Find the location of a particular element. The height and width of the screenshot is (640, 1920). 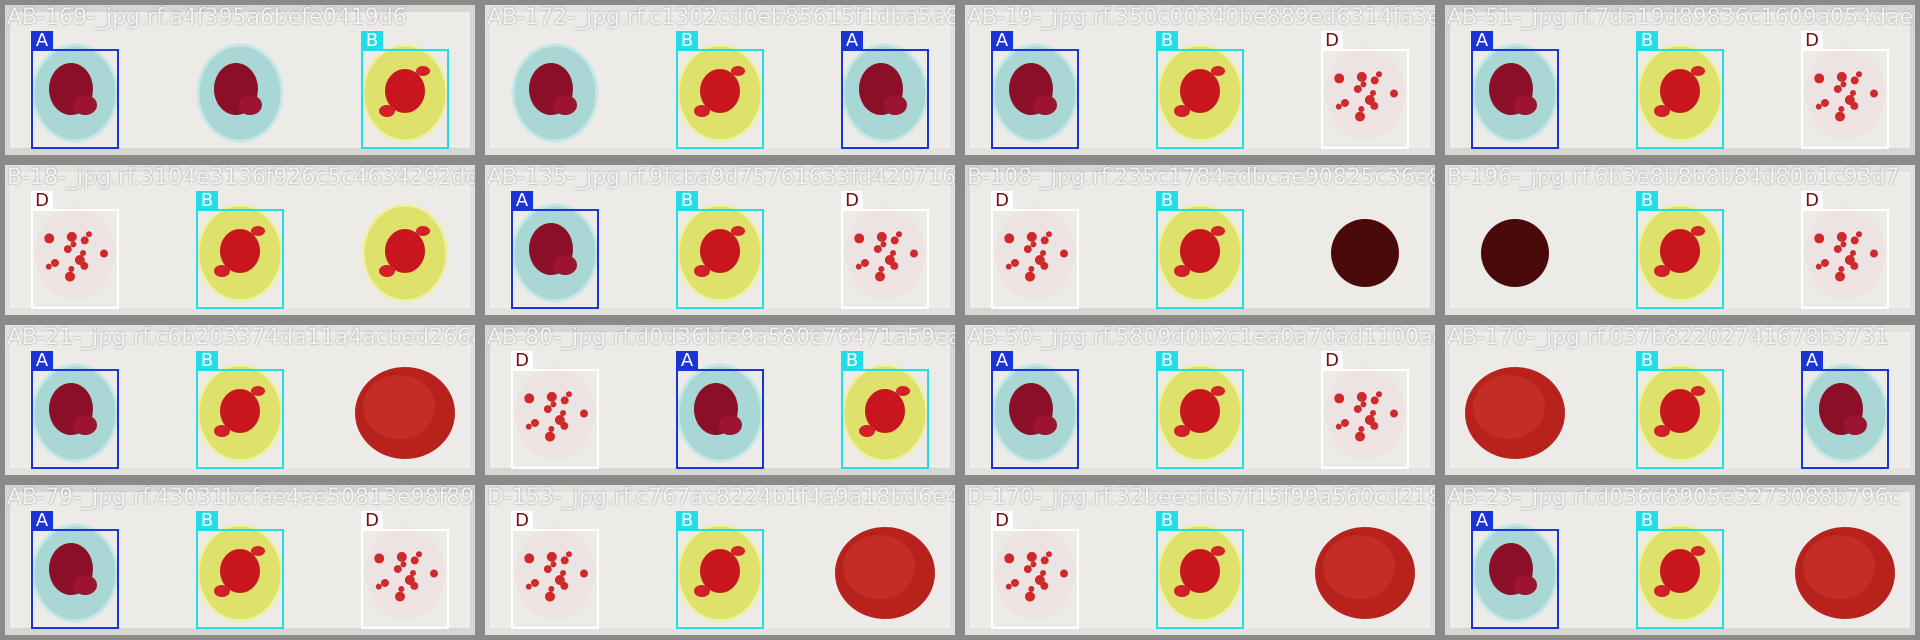

detection-tile: B A AB-170-_jpg.rf.037b82202741678b3731 is located at coordinates (1680, 400).